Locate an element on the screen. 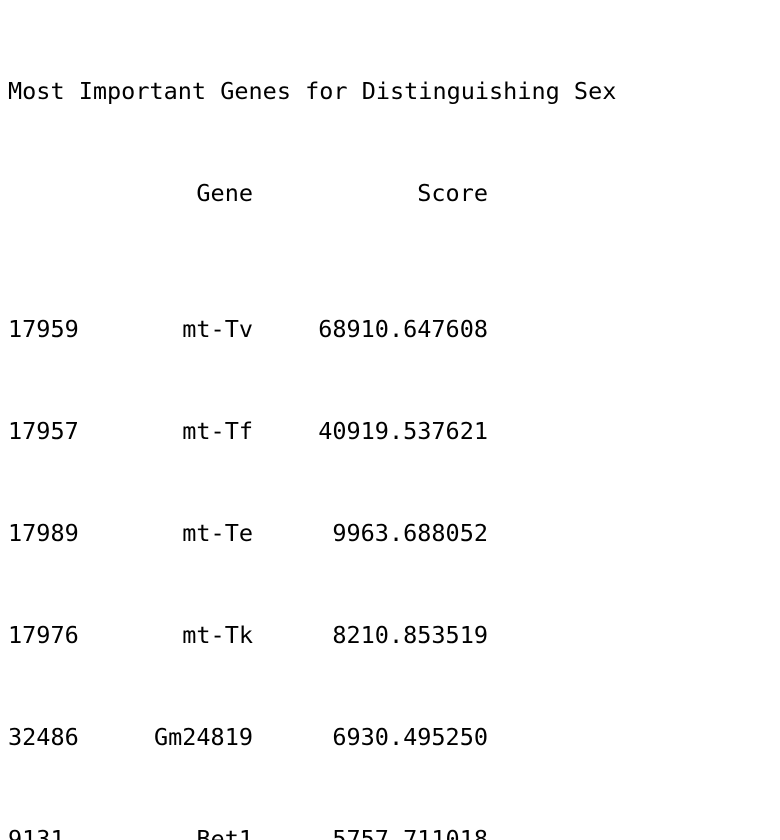 This screenshot has width=780, height=840. table-row: 32486 Gm24819 6930.495250 is located at coordinates (312, 737).